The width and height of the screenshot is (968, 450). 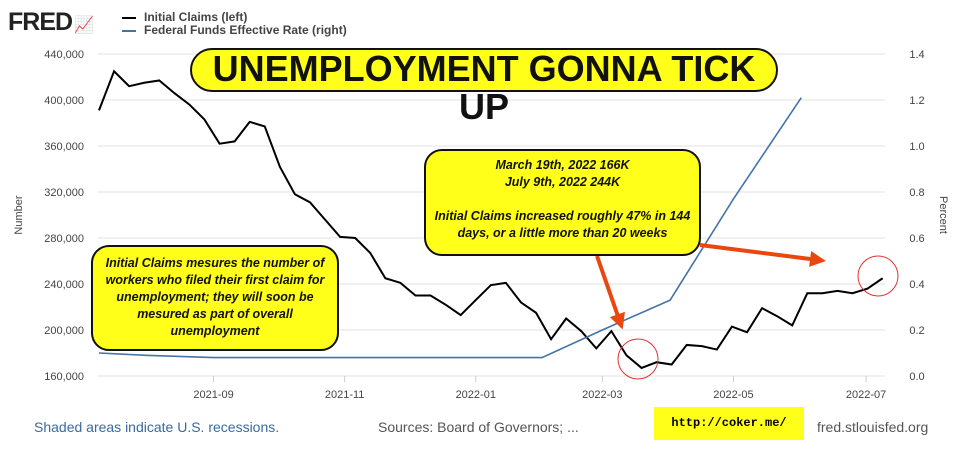 What do you see at coordinates (729, 423) in the screenshot?
I see `coker-link: http://coker.me/` at bounding box center [729, 423].